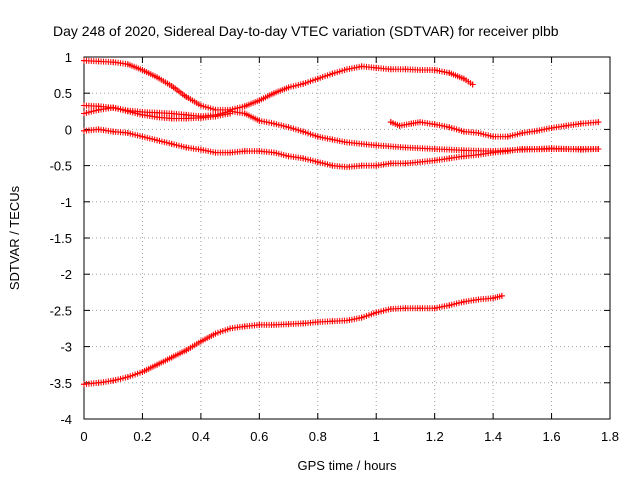 The width and height of the screenshot is (640, 480). Describe the element at coordinates (61, 383) in the screenshot. I see `y-tick-label: -3.5` at that location.